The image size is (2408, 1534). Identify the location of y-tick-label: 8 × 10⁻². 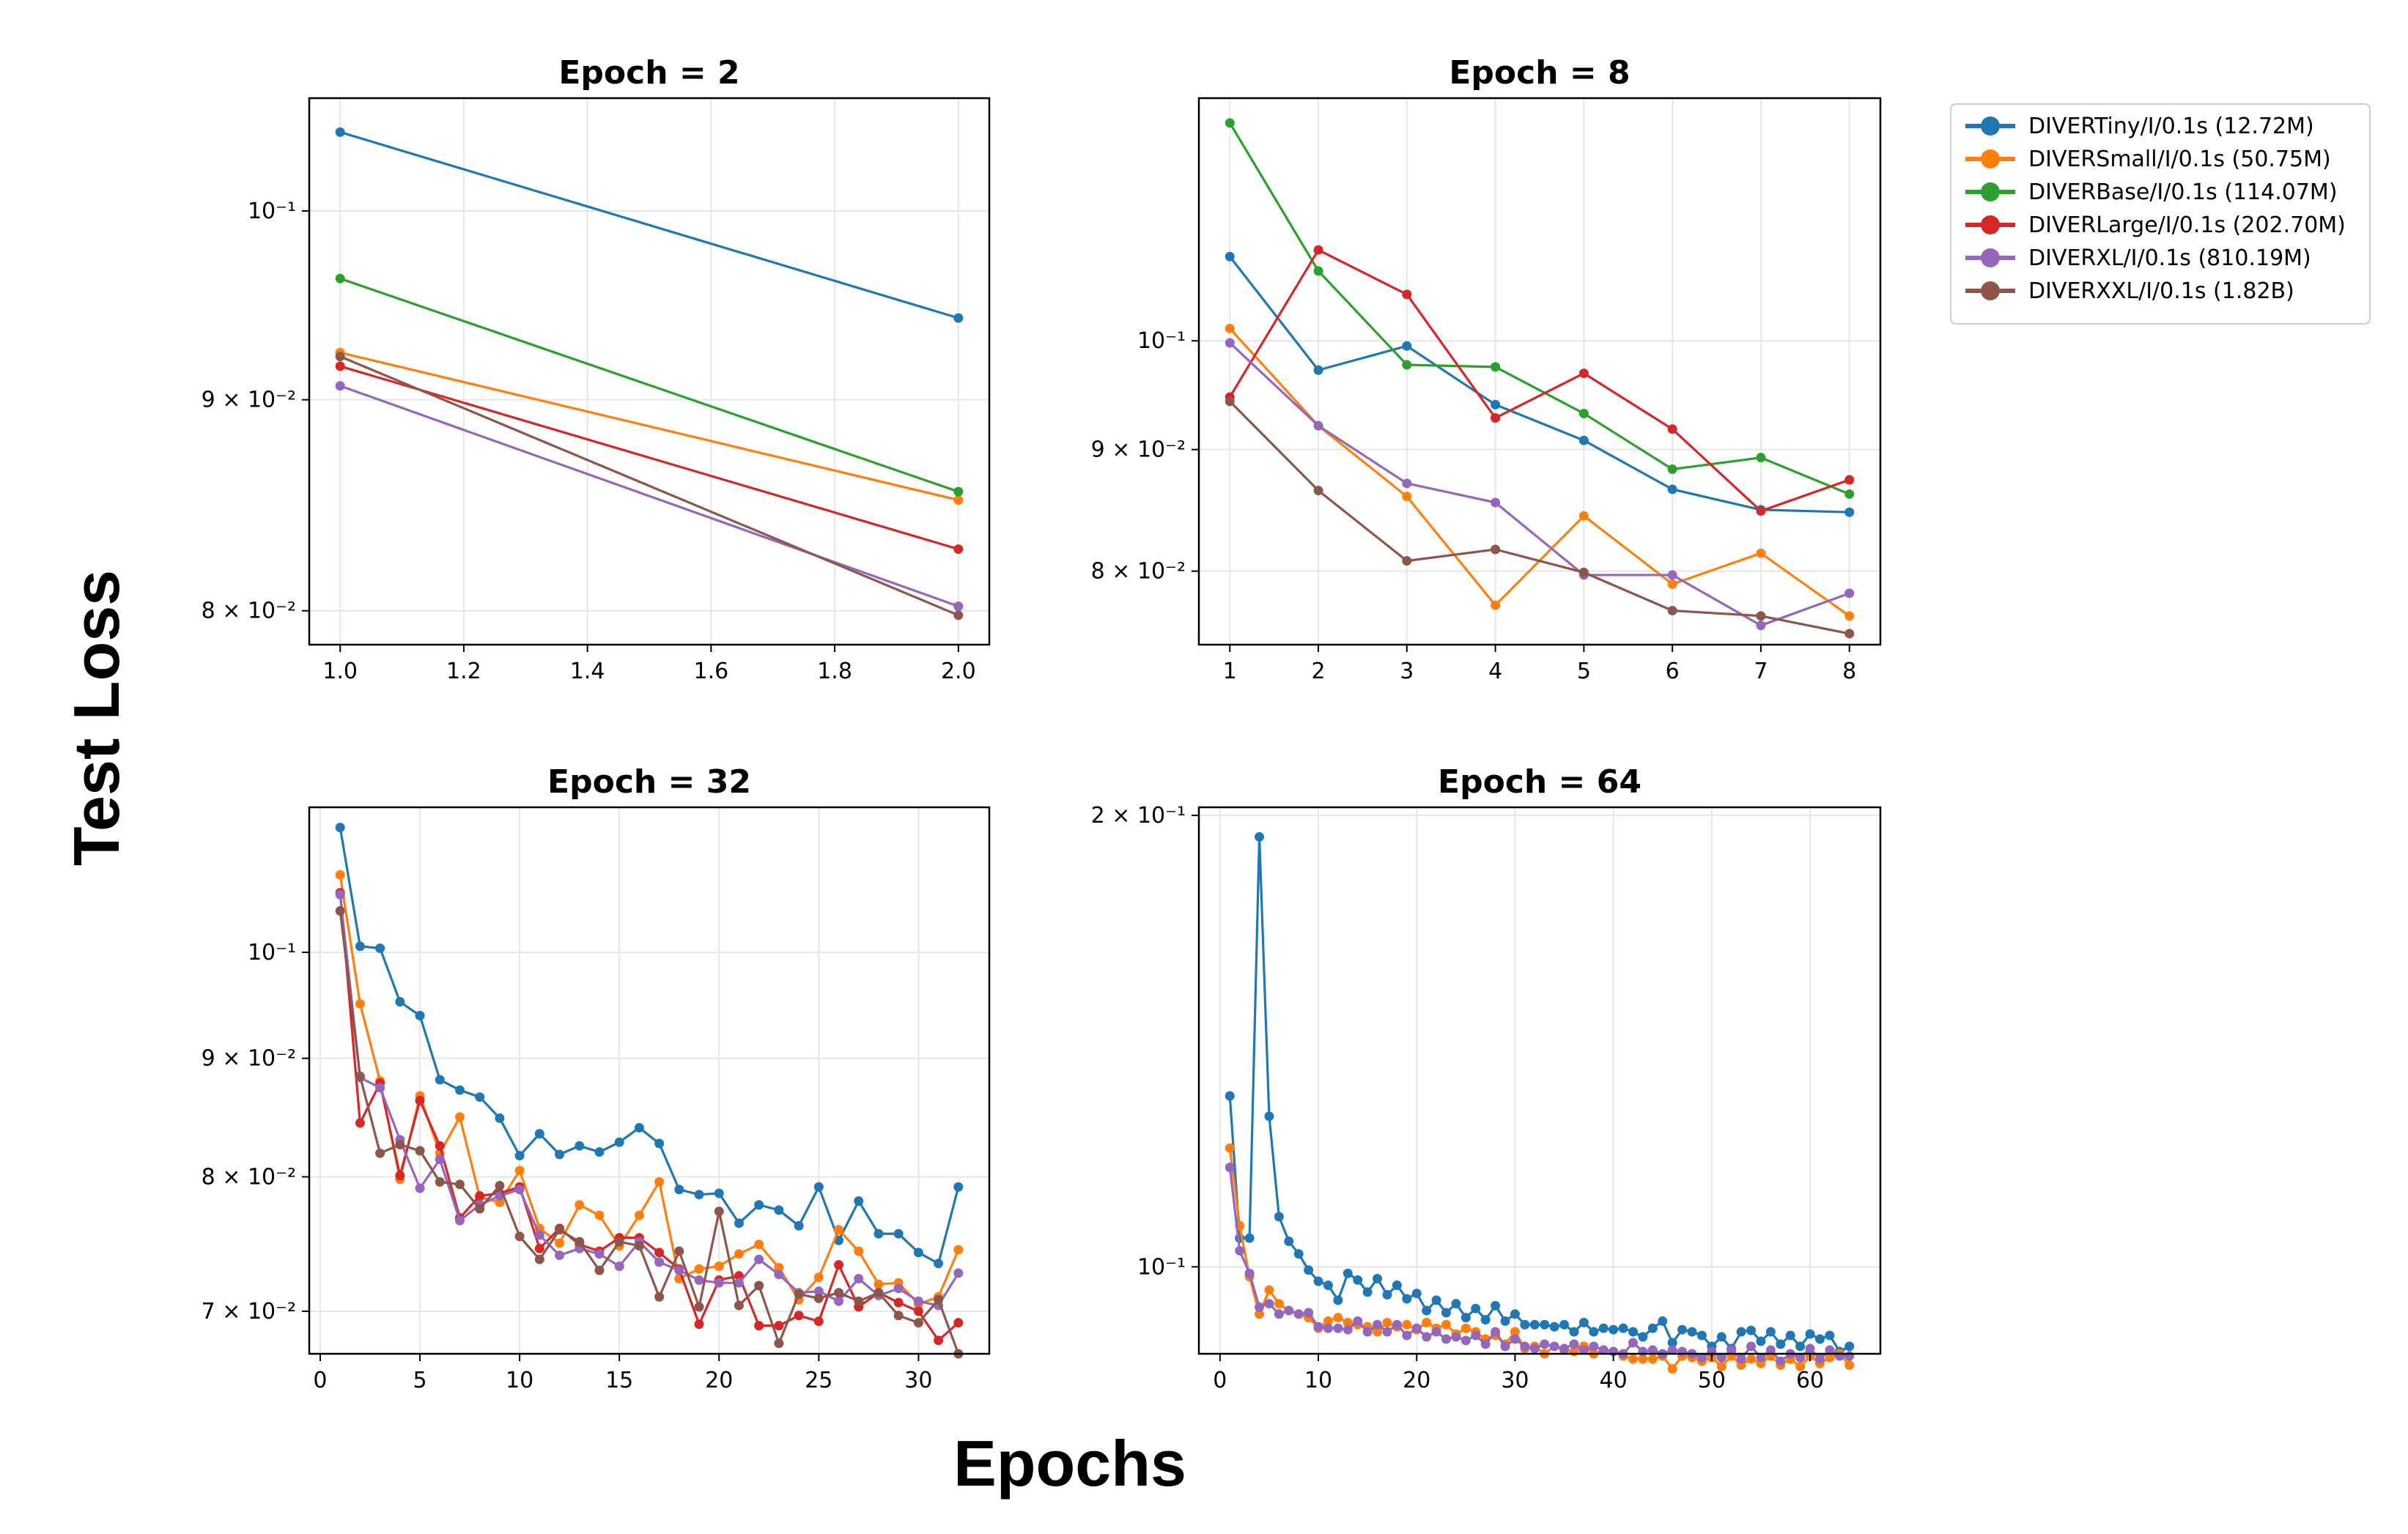
(249, 612).